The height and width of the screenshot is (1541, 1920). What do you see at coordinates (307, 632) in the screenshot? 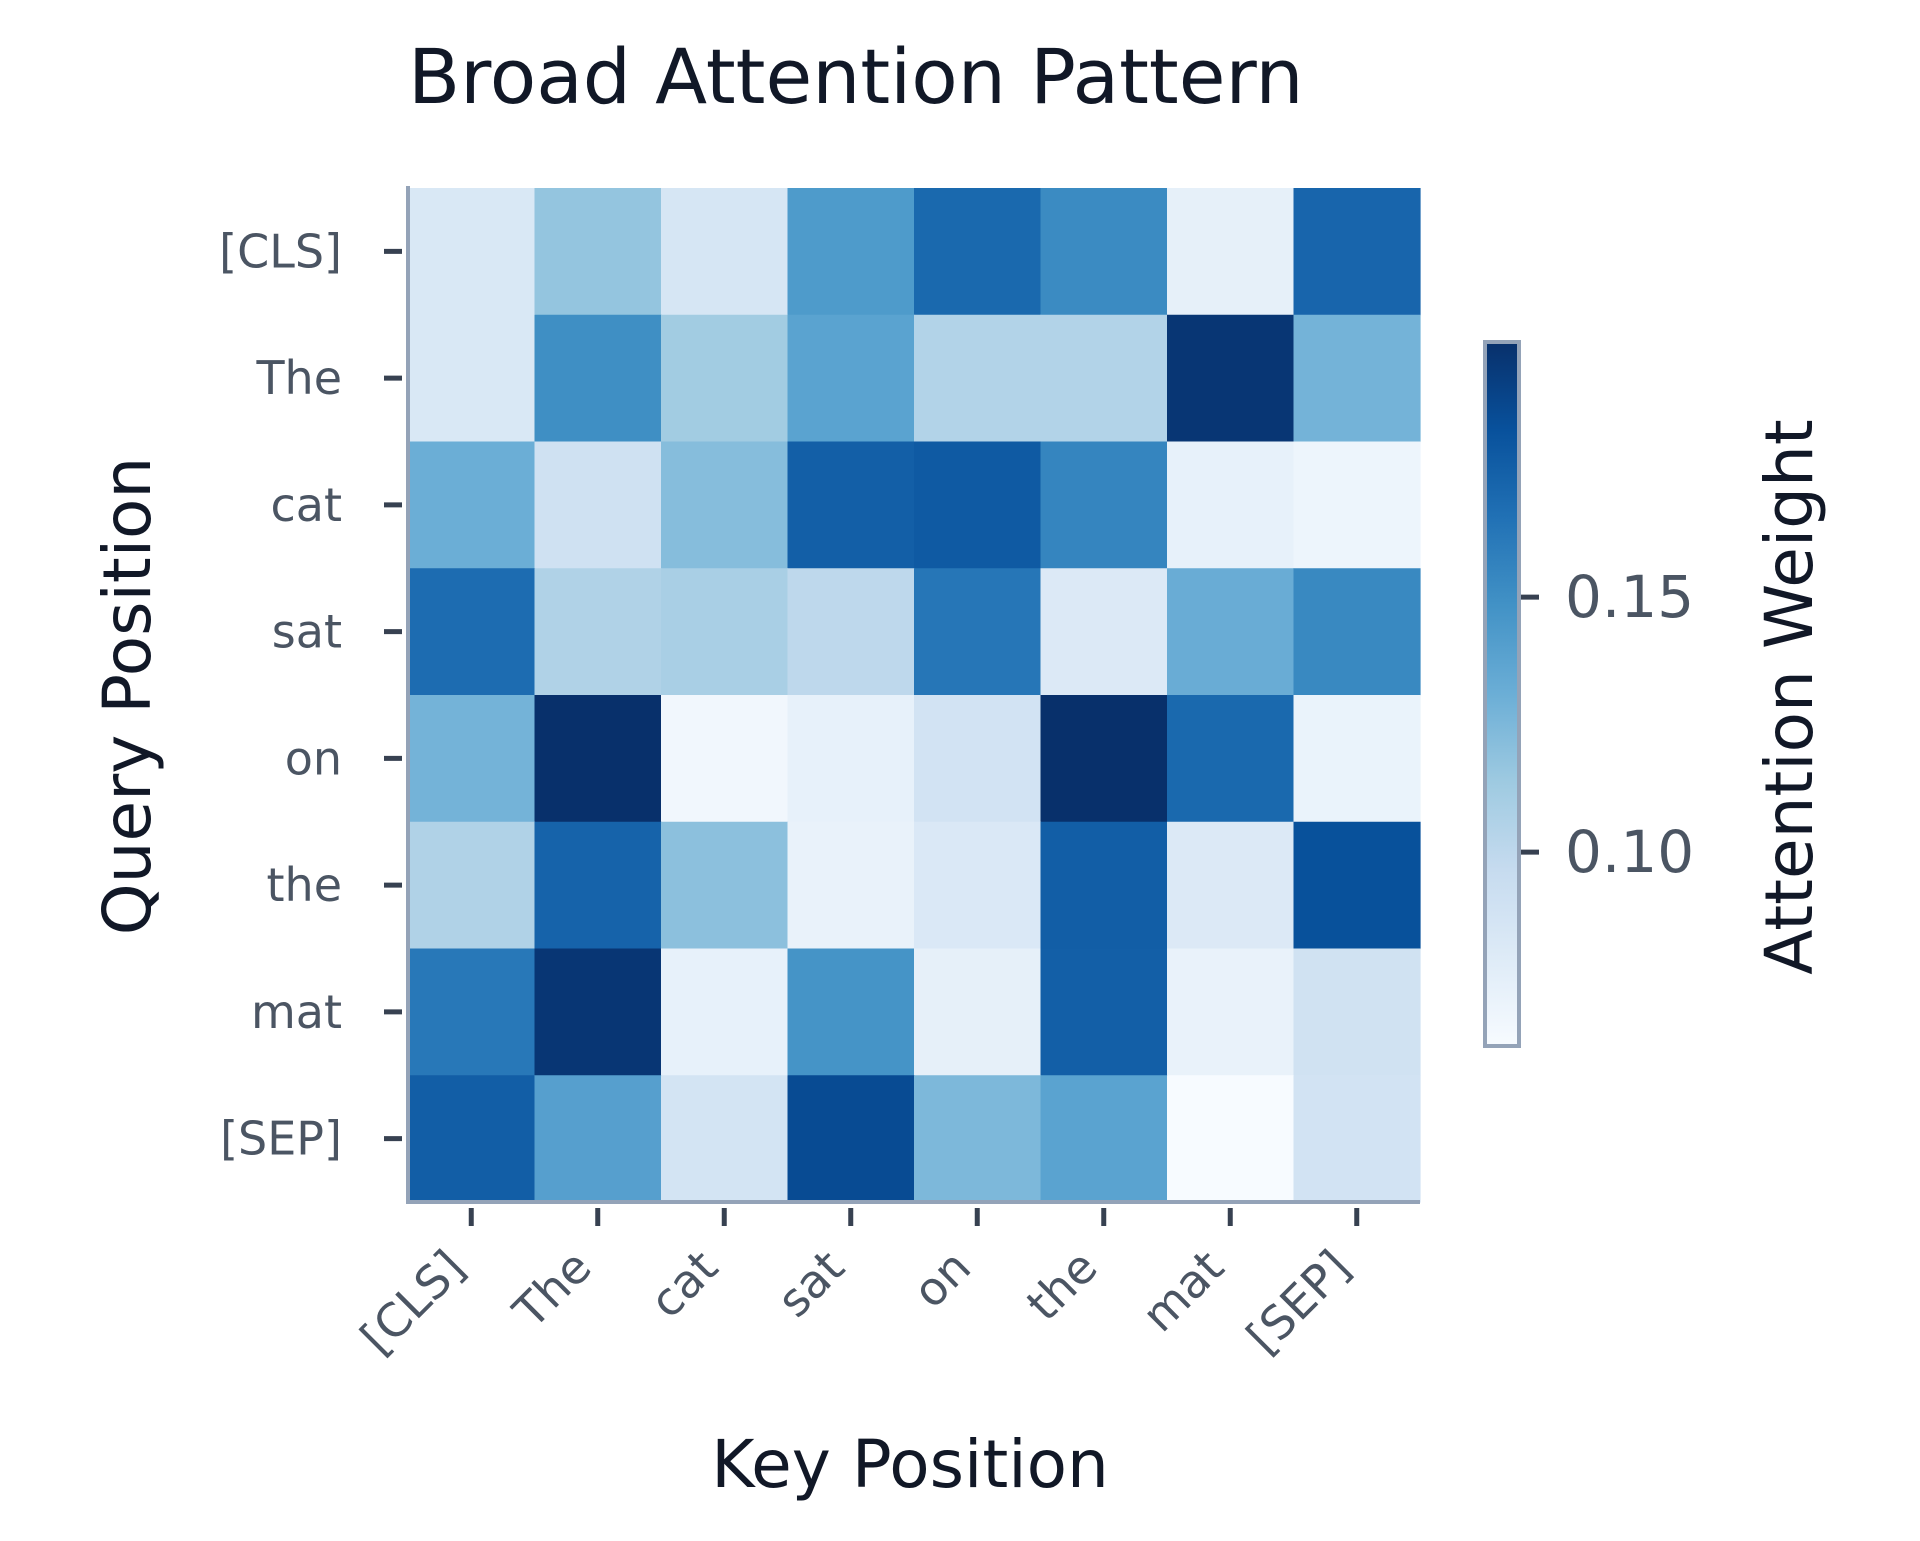
I see `y-tick-label-3: sat` at bounding box center [307, 632].